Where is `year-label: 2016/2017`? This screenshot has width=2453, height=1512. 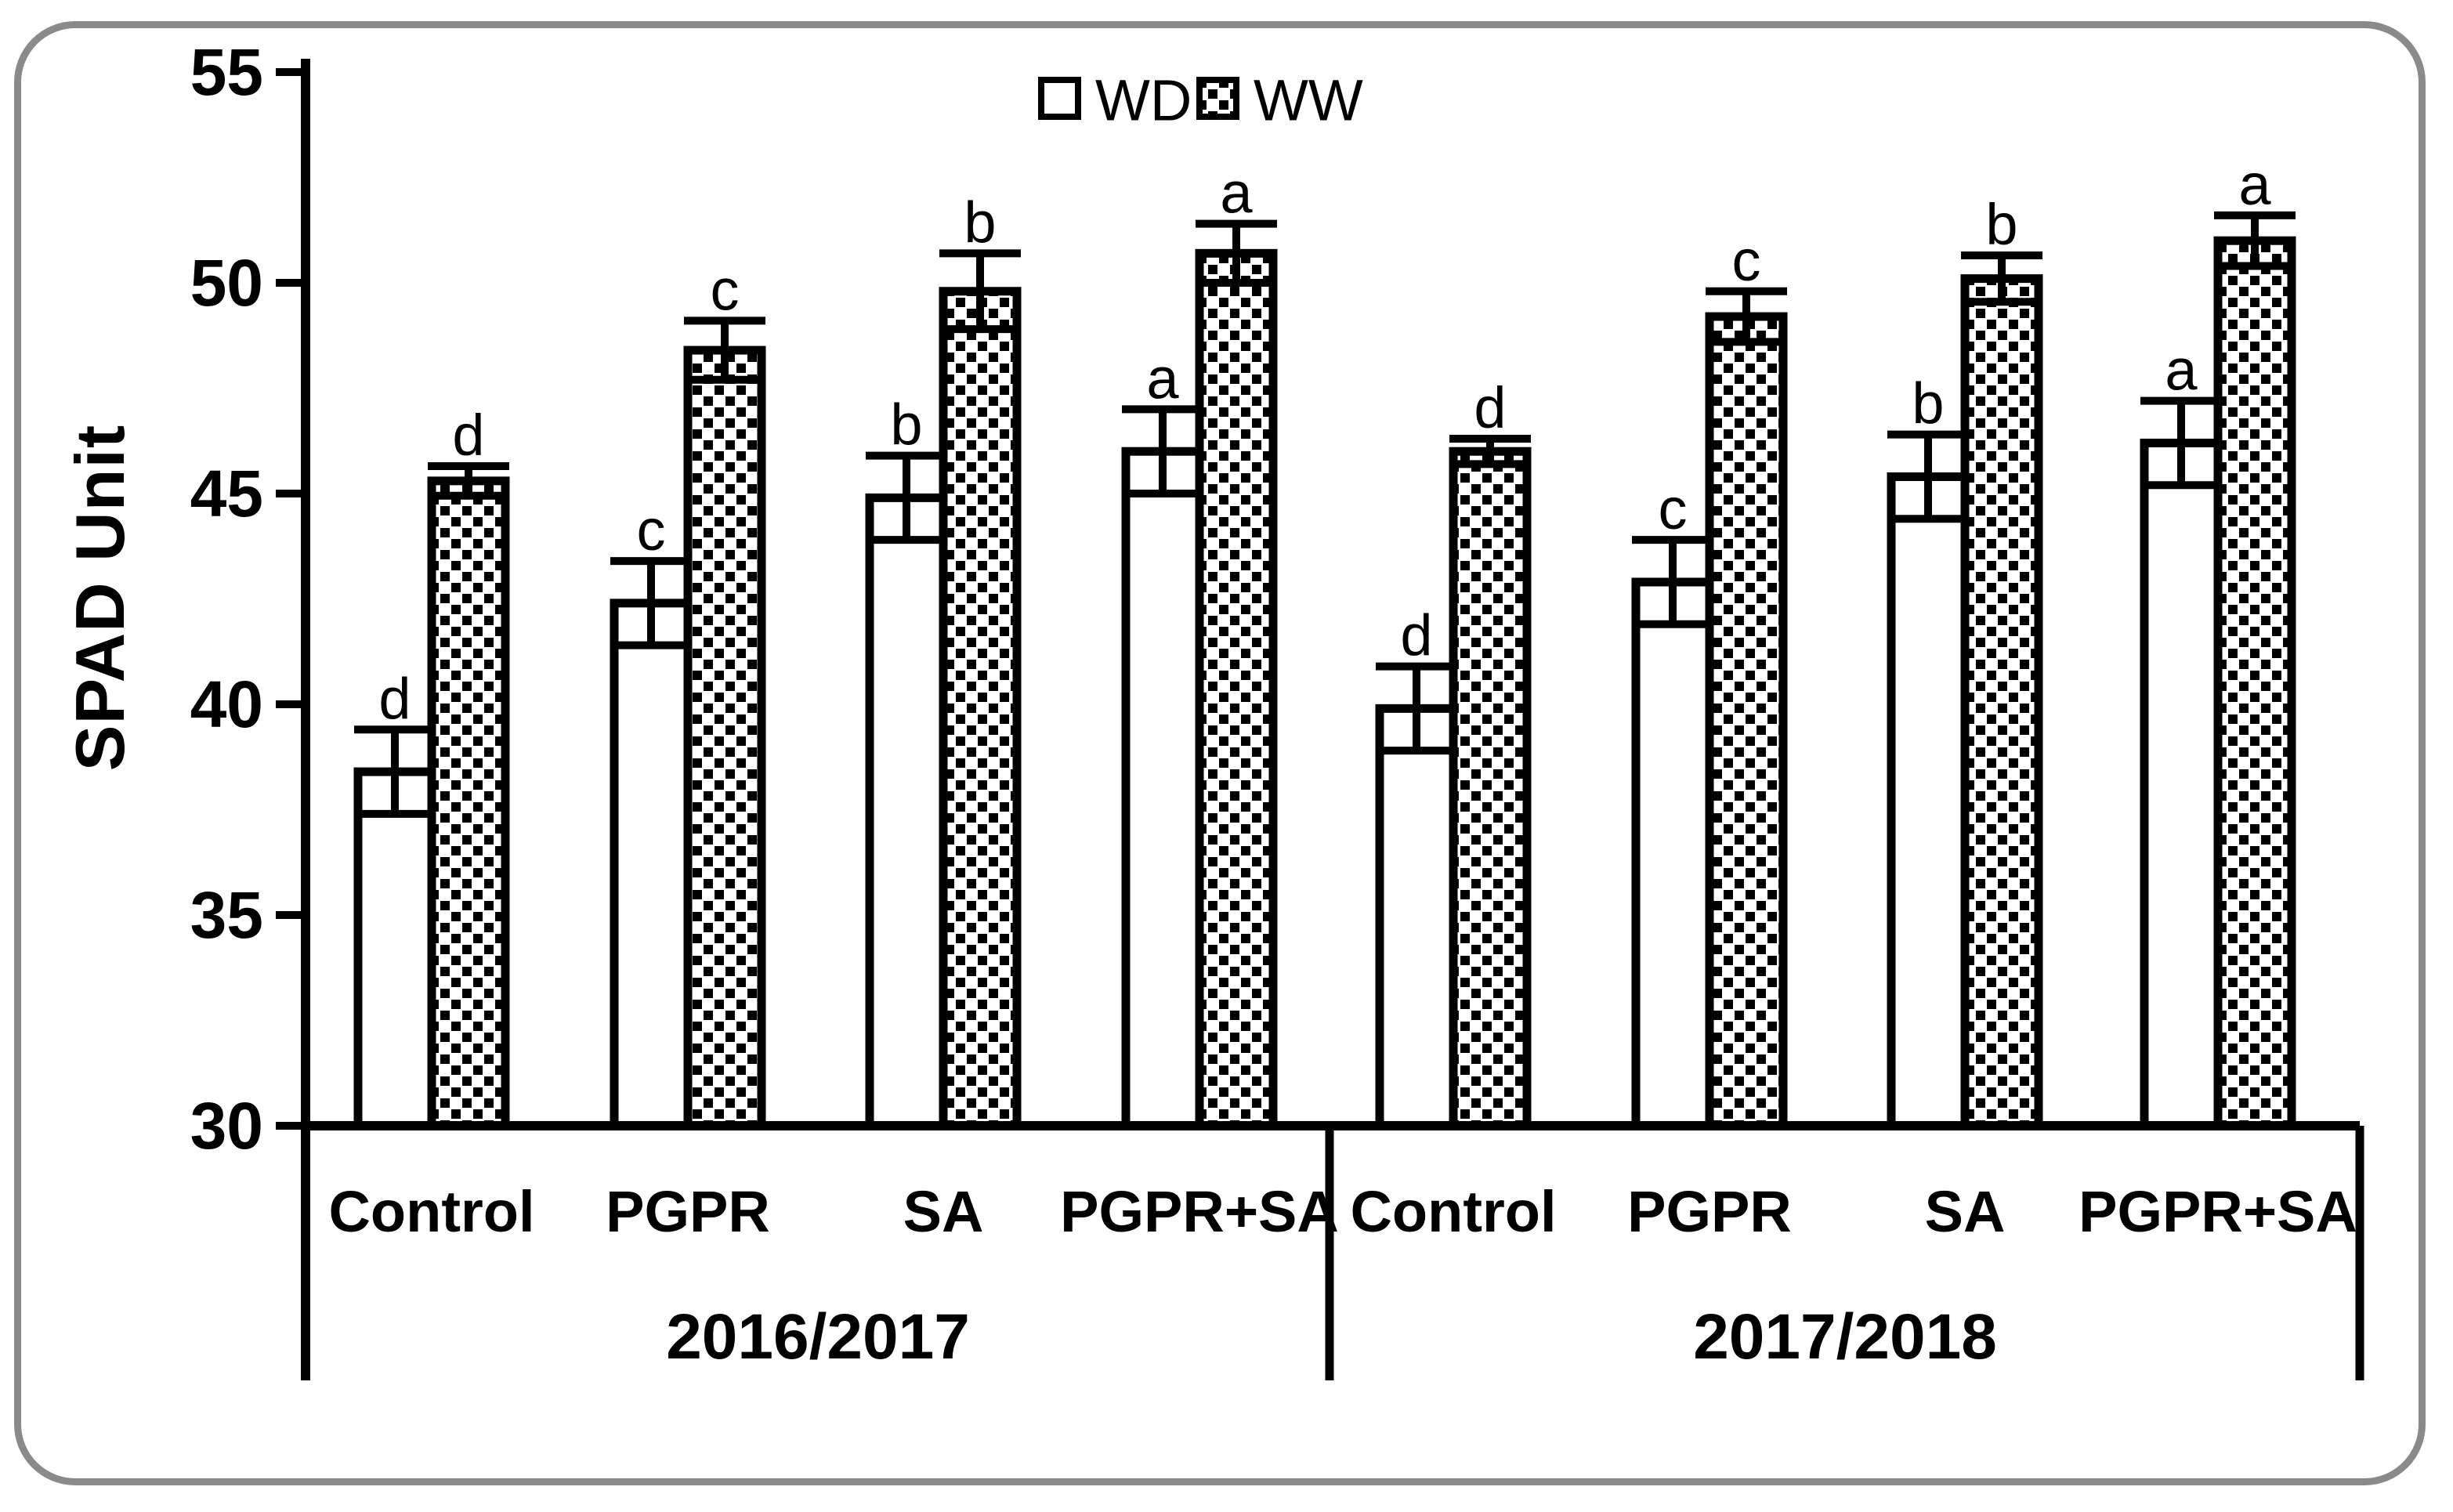 year-label: 2016/2017 is located at coordinates (818, 1337).